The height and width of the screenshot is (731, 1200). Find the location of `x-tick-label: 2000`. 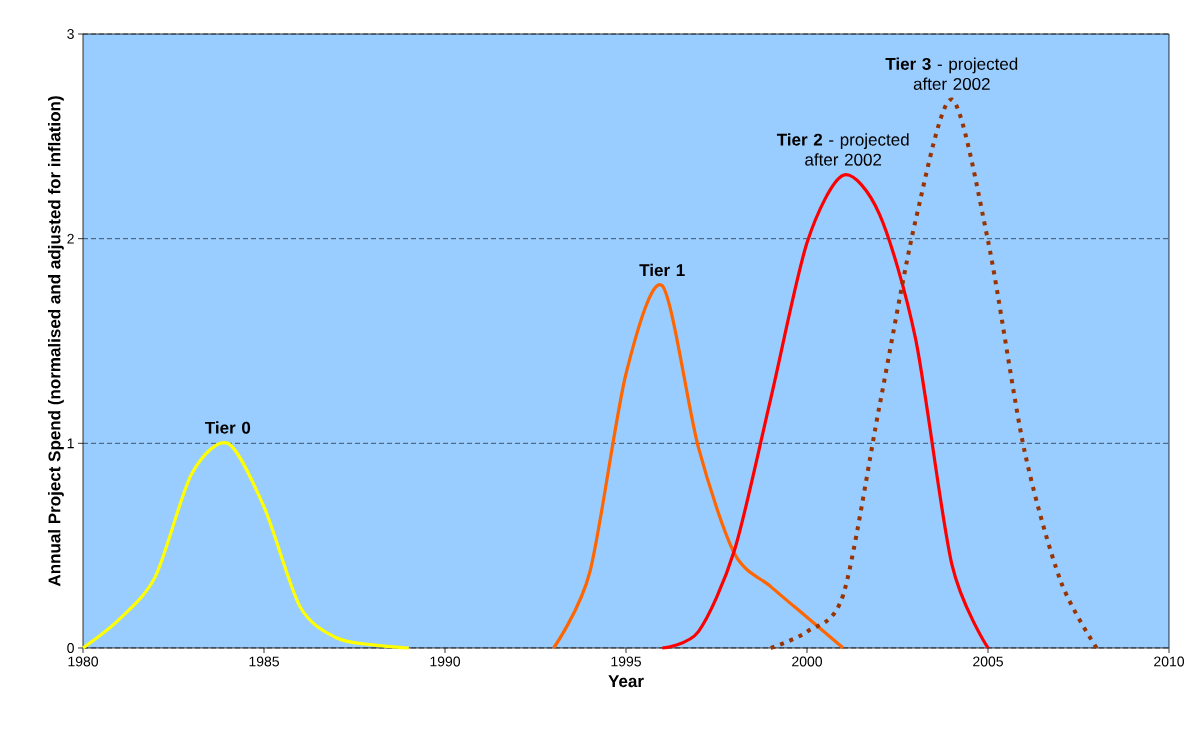

x-tick-label: 2000 is located at coordinates (807, 661).